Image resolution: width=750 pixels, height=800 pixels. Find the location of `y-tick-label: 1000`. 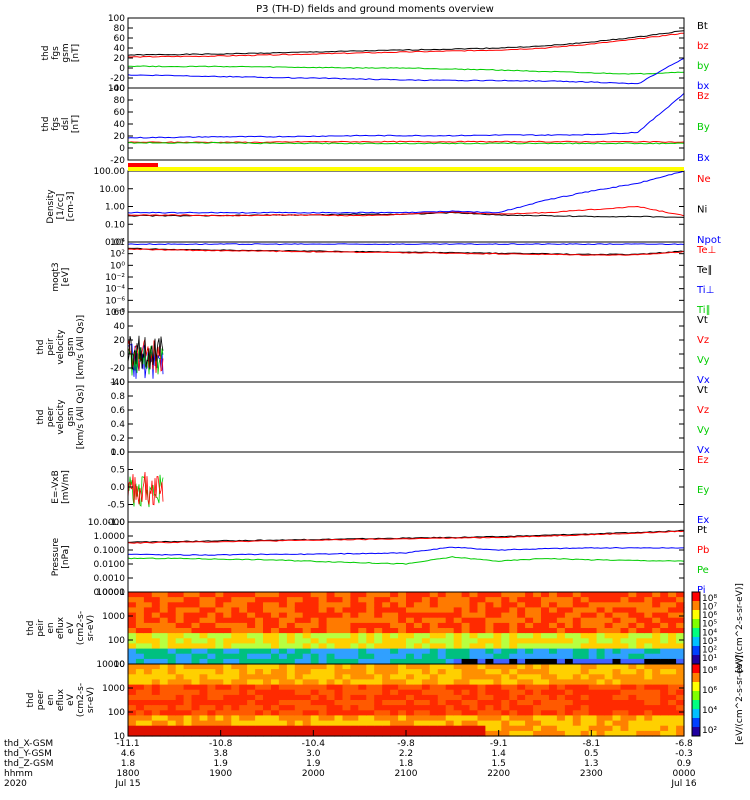

y-tick-label: 1000 is located at coordinates (113, 689).